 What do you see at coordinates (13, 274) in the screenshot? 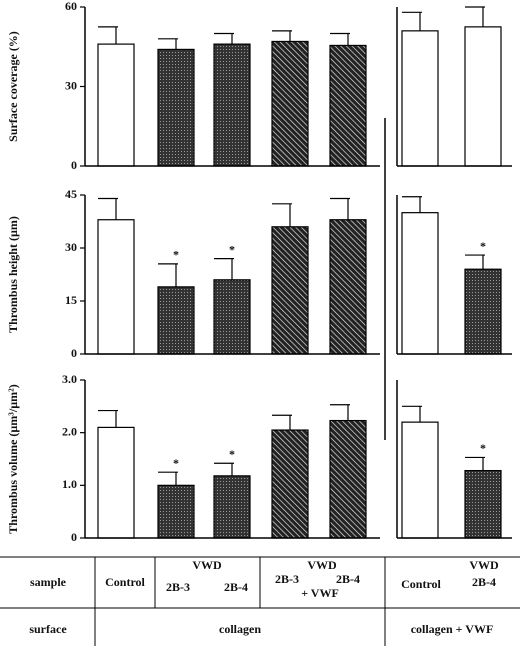
I see `y-axis-label: Thrombus height (µm)` at bounding box center [13, 274].